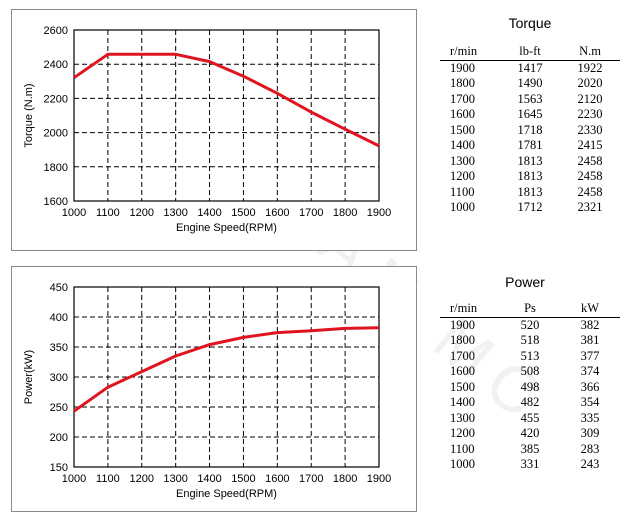  I want to click on torque-x-tick-label: 1300, so click(175, 213).